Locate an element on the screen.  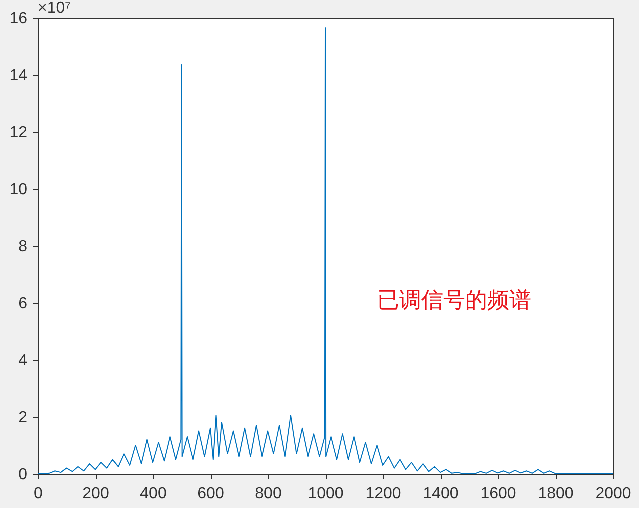
y-tick-label: 2 is located at coordinates (23, 418).